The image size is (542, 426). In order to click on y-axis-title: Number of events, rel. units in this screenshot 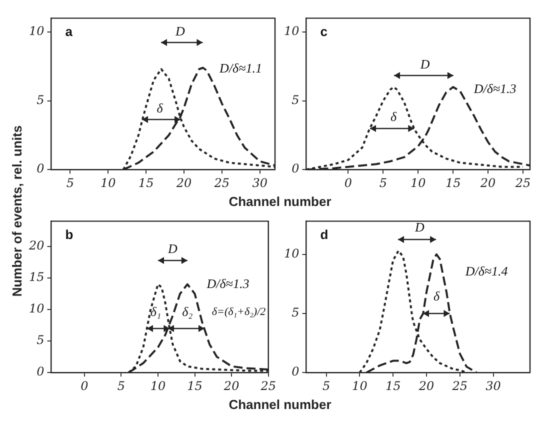, I will do `click(17, 211)`.